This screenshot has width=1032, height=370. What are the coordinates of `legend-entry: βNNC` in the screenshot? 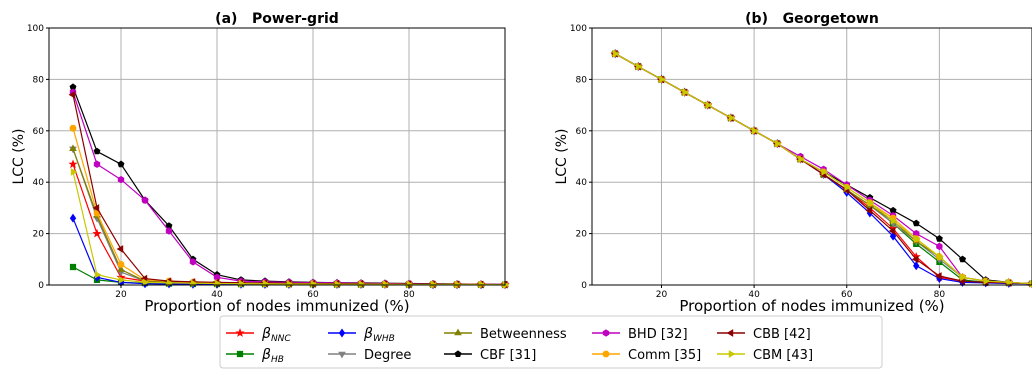 It's located at (258, 335).